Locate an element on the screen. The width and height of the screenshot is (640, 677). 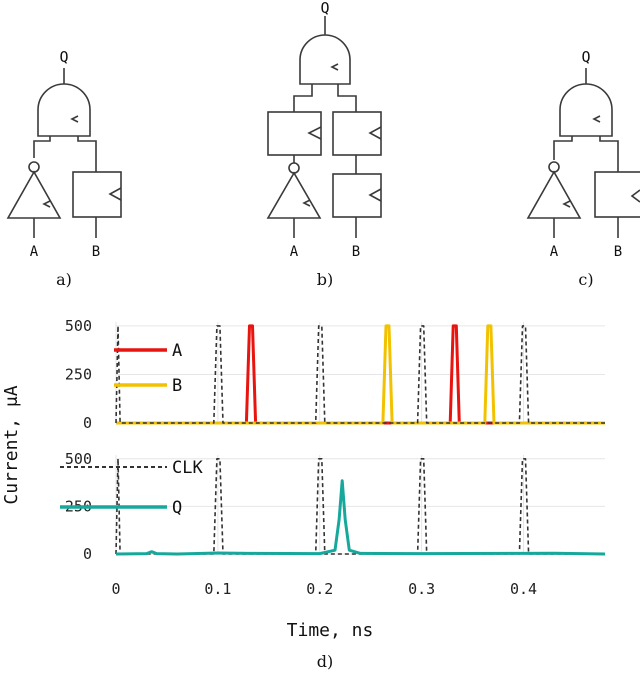
series-line-q is located at coordinates (360, 517).